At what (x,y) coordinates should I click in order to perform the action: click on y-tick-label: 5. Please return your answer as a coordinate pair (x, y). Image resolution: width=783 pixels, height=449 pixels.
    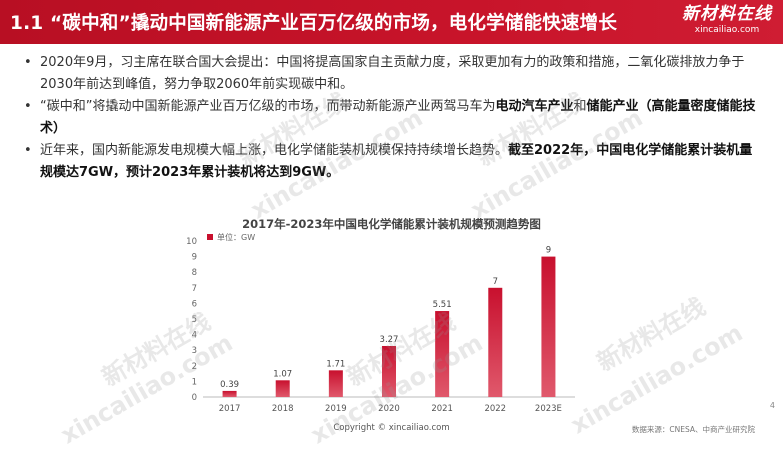
    Looking at the image, I should click on (194, 320).